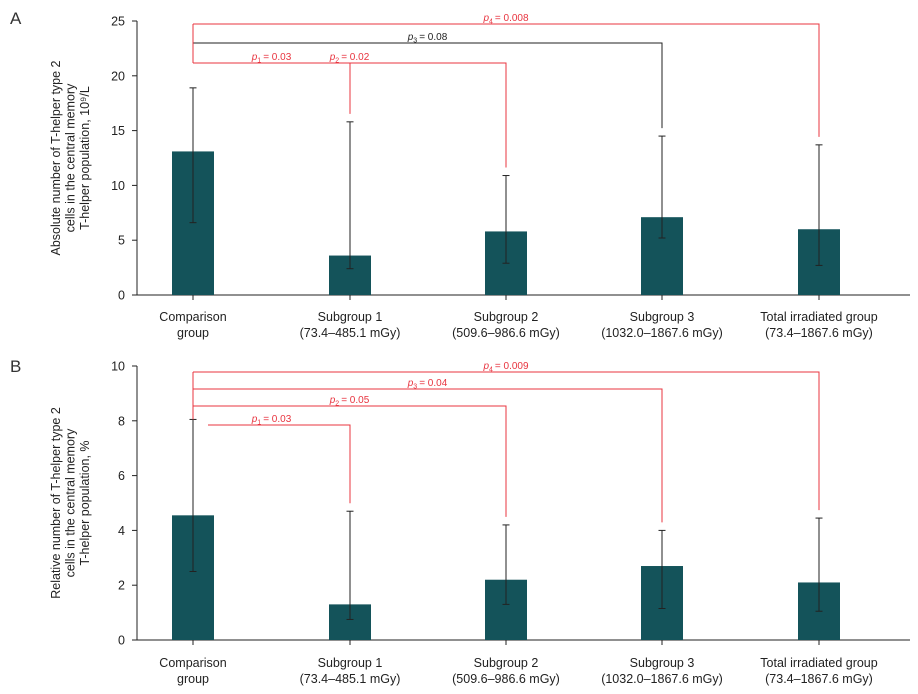  What do you see at coordinates (433, 37) in the screenshot?
I see `p-value-text: = 0.08` at bounding box center [433, 37].